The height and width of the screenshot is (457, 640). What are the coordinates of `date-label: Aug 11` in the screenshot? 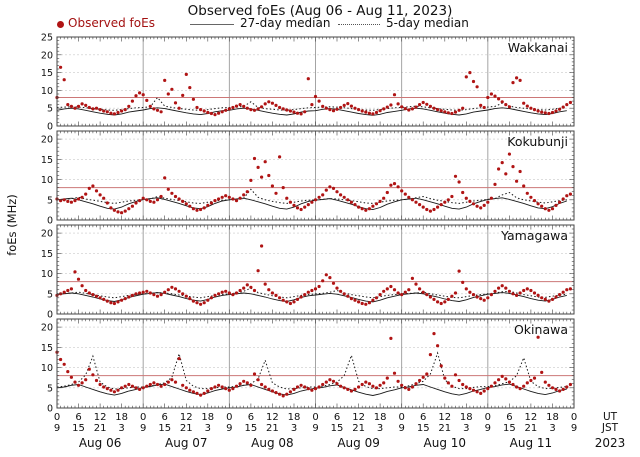 It's located at (531, 443).